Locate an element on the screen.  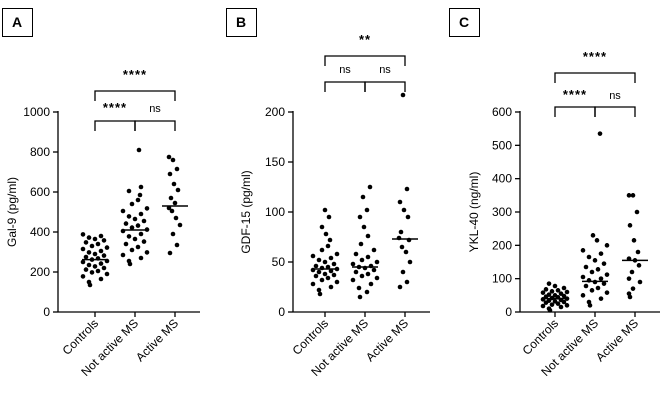
panel-label: A is located at coordinates (17, 22).